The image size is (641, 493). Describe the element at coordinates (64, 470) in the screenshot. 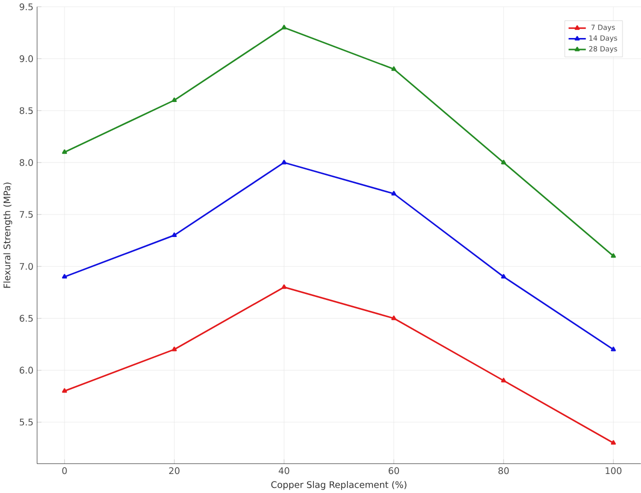

I see `x-tick-label: 0` at that location.